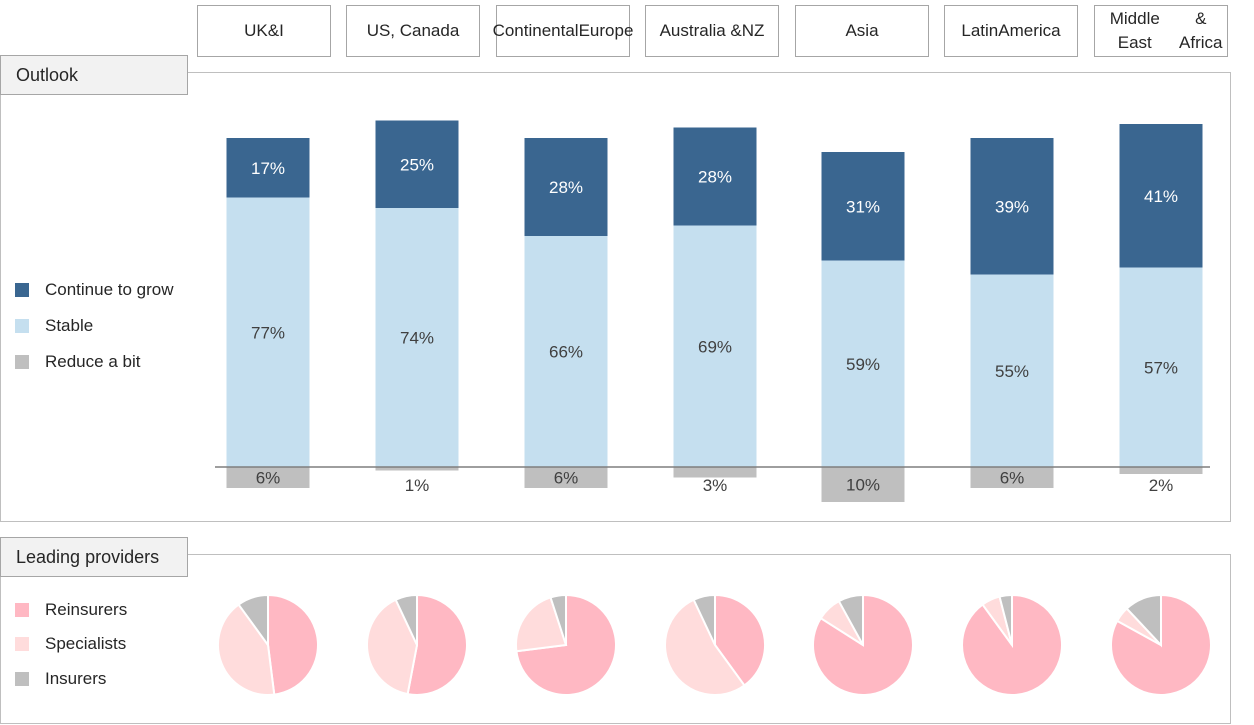  Describe the element at coordinates (1134, 30) in the screenshot. I see `region-header-line: Middle East` at that location.